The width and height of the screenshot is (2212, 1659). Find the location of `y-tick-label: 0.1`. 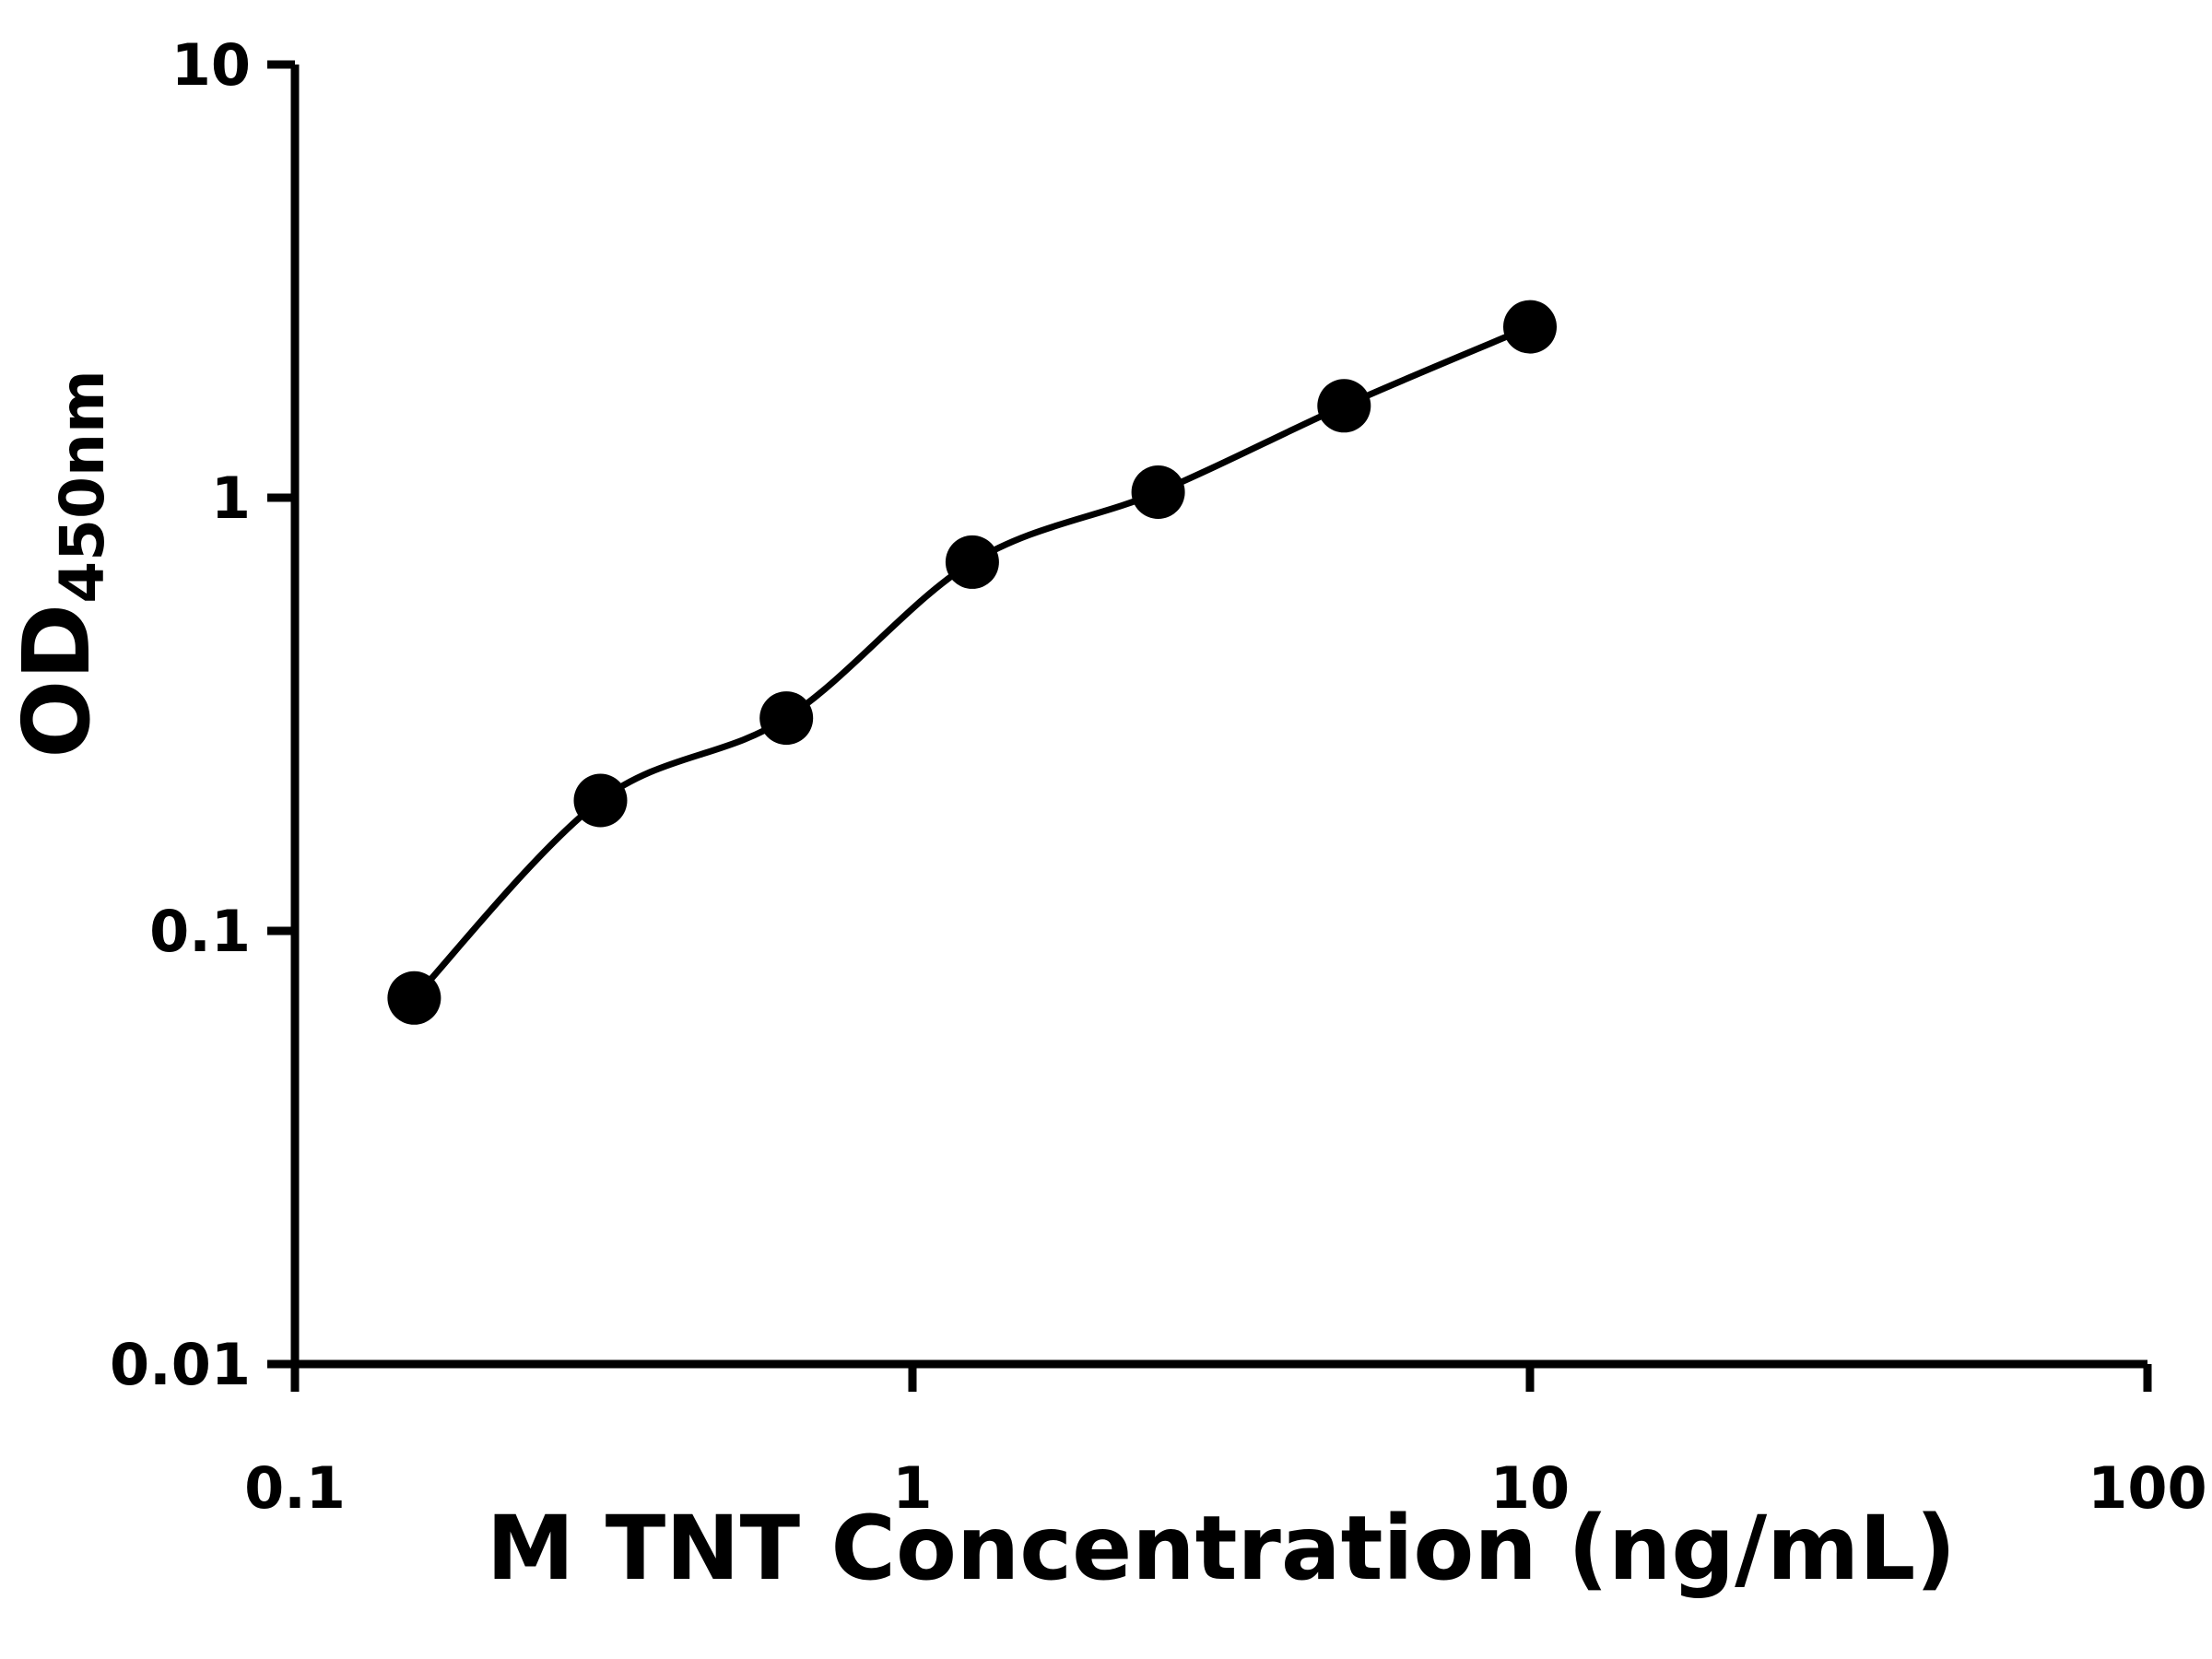

y-tick-label: 0.1 is located at coordinates (200, 931).